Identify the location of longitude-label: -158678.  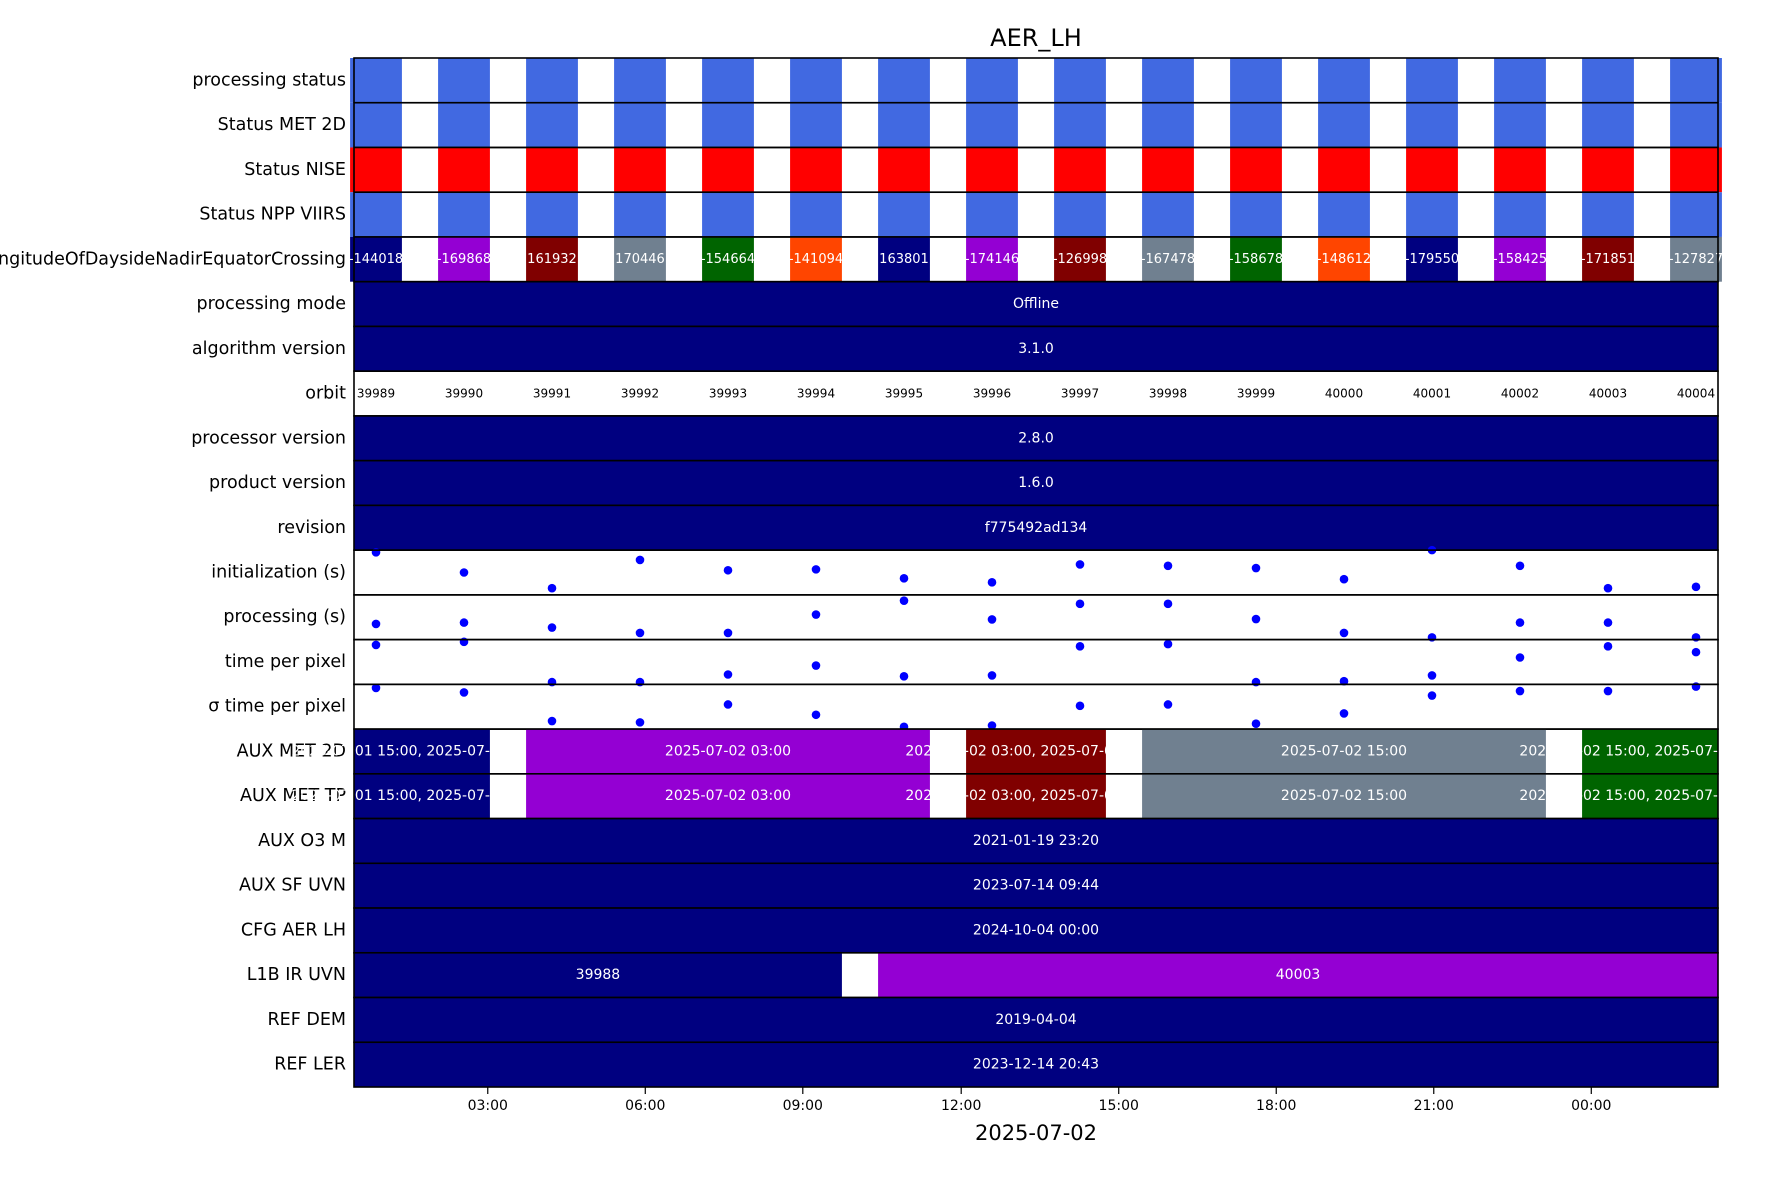
(1256, 259).